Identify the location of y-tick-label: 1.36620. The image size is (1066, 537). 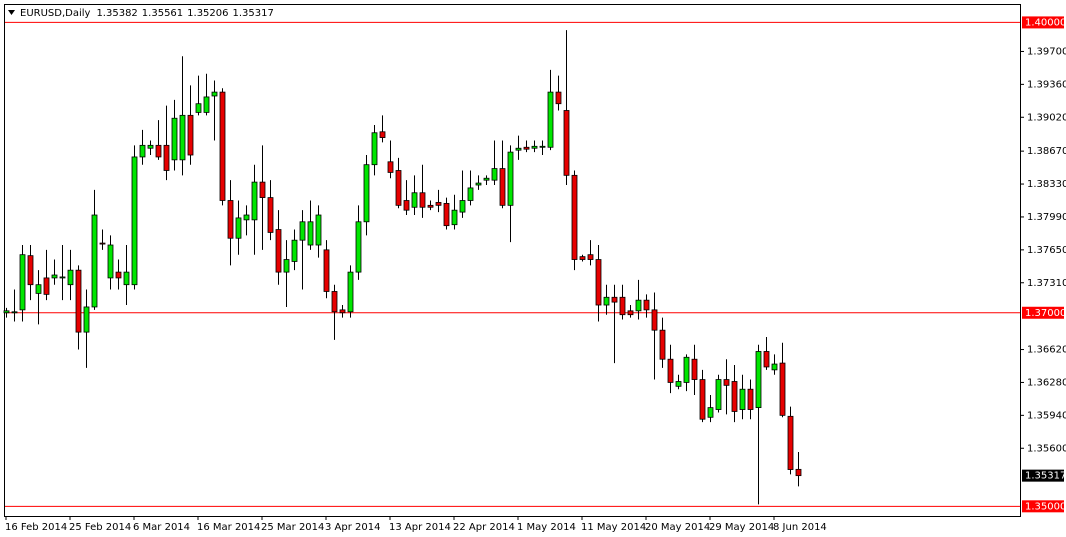
(1046, 350).